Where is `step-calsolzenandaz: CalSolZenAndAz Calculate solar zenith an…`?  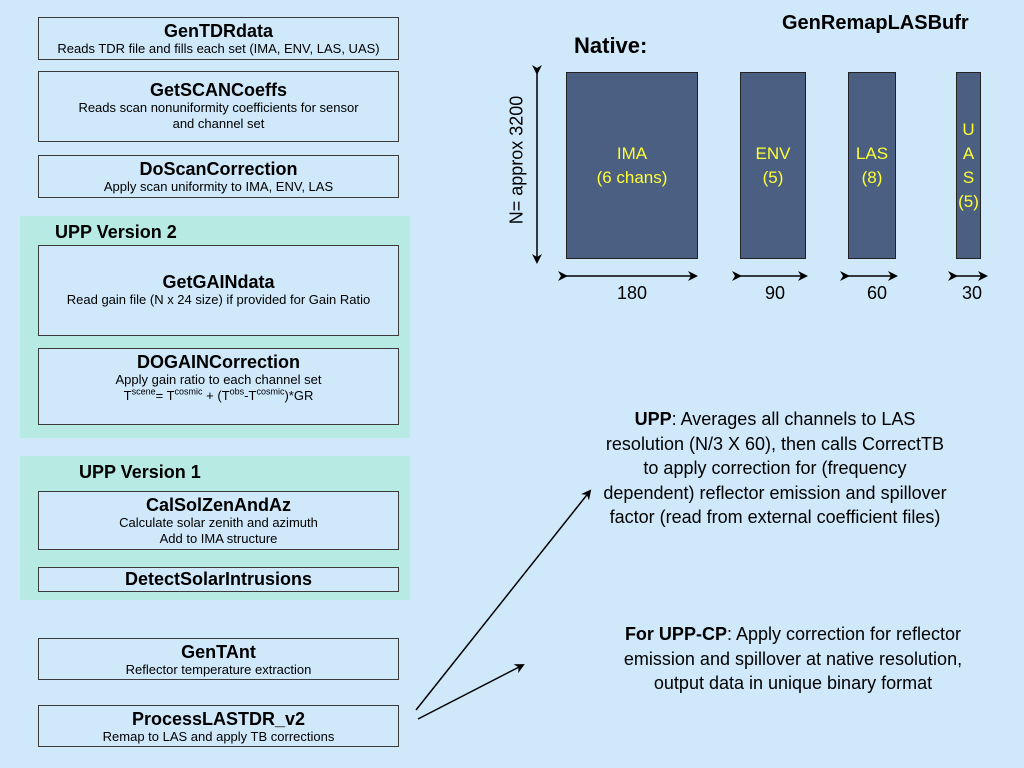 step-calsolzenandaz: CalSolZenAndAz Calculate solar zenith an… is located at coordinates (218, 520).